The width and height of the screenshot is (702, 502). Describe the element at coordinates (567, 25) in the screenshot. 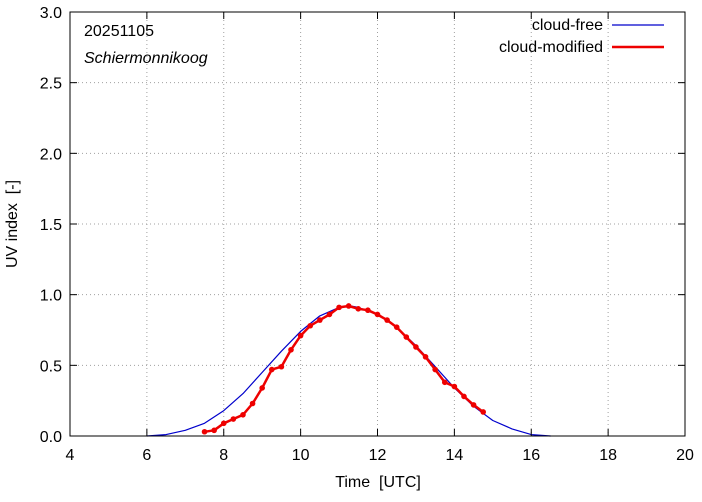

I see `legend-cloud-free-label: cloud-free` at that location.